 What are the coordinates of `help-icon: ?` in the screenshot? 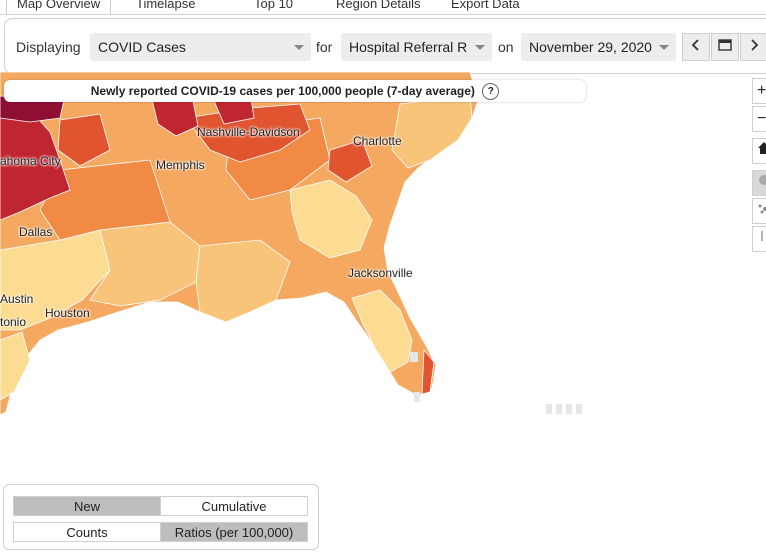 It's located at (491, 92).